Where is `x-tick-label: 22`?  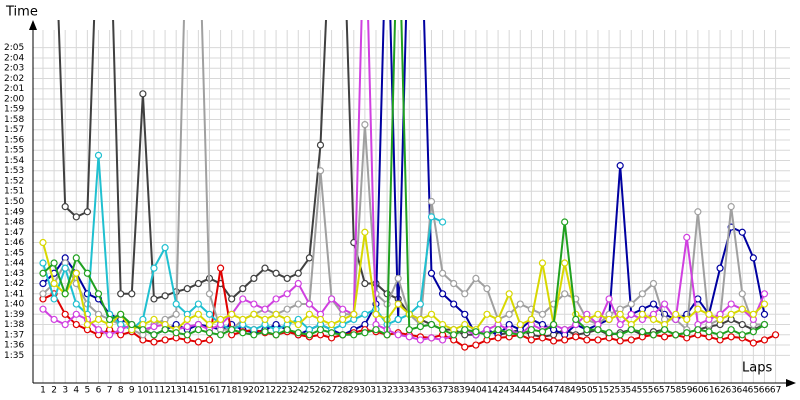 x-tick-label: 22 is located at coordinates (275, 391).